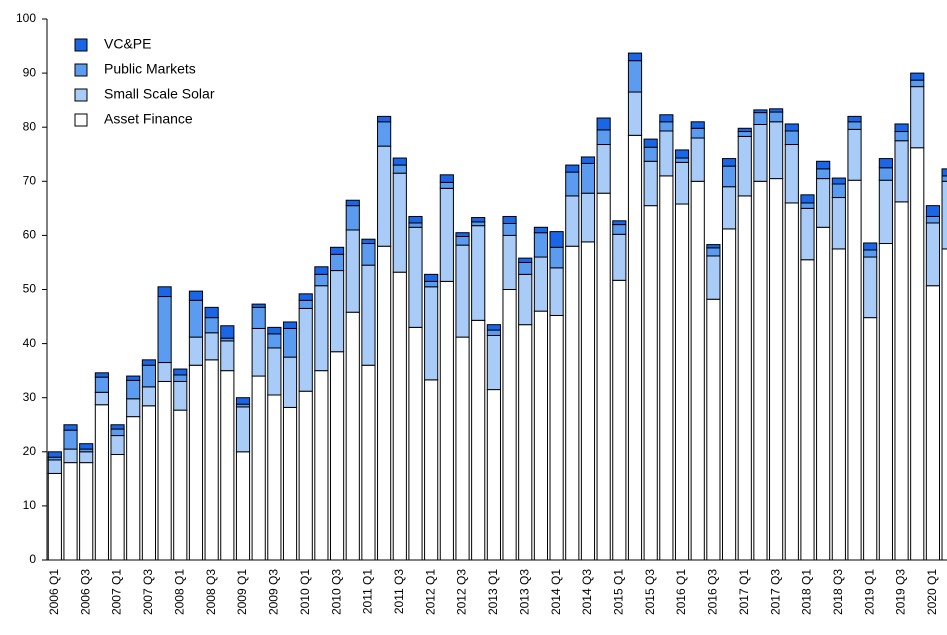 This screenshot has width=947, height=635. I want to click on x-tick-label: 2011 Q3, so click(399, 591).